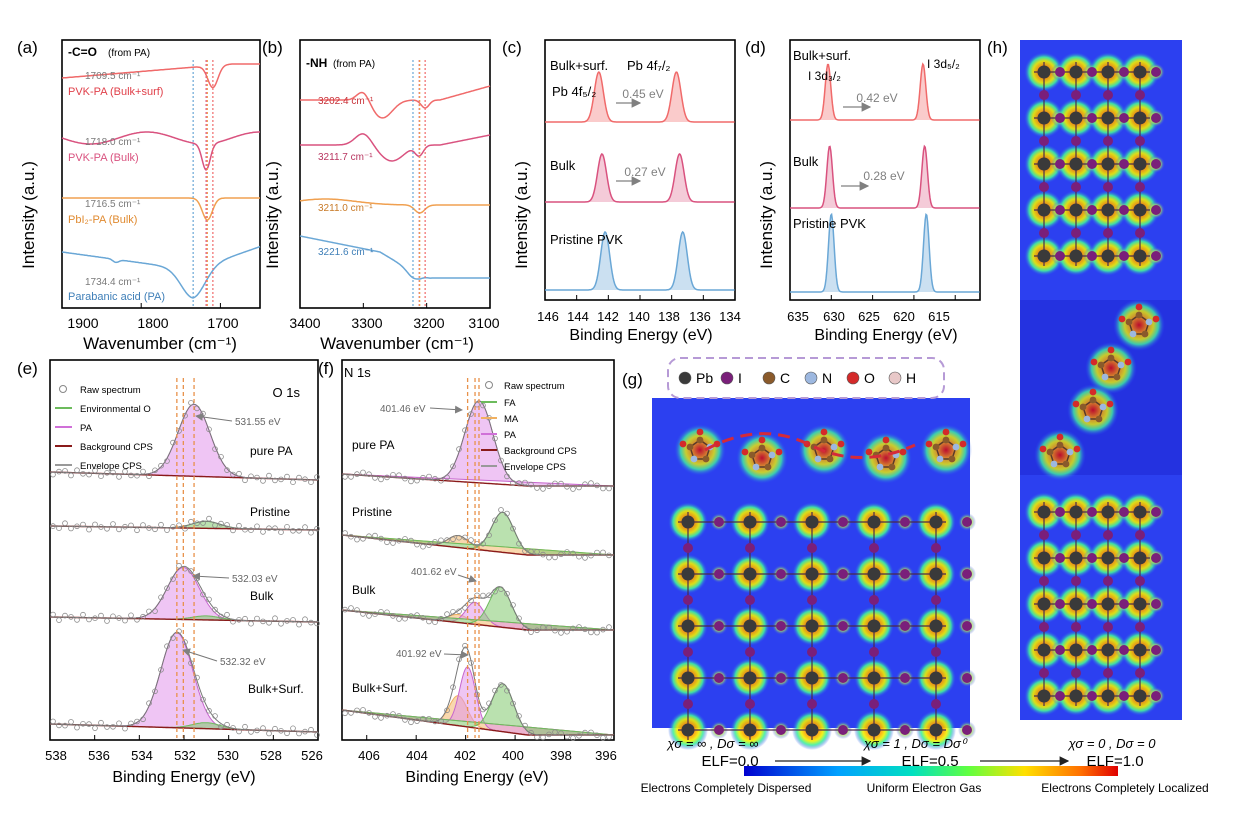 This screenshot has height=818, width=1239. I want to click on f-legend-2: MA, so click(511, 419).